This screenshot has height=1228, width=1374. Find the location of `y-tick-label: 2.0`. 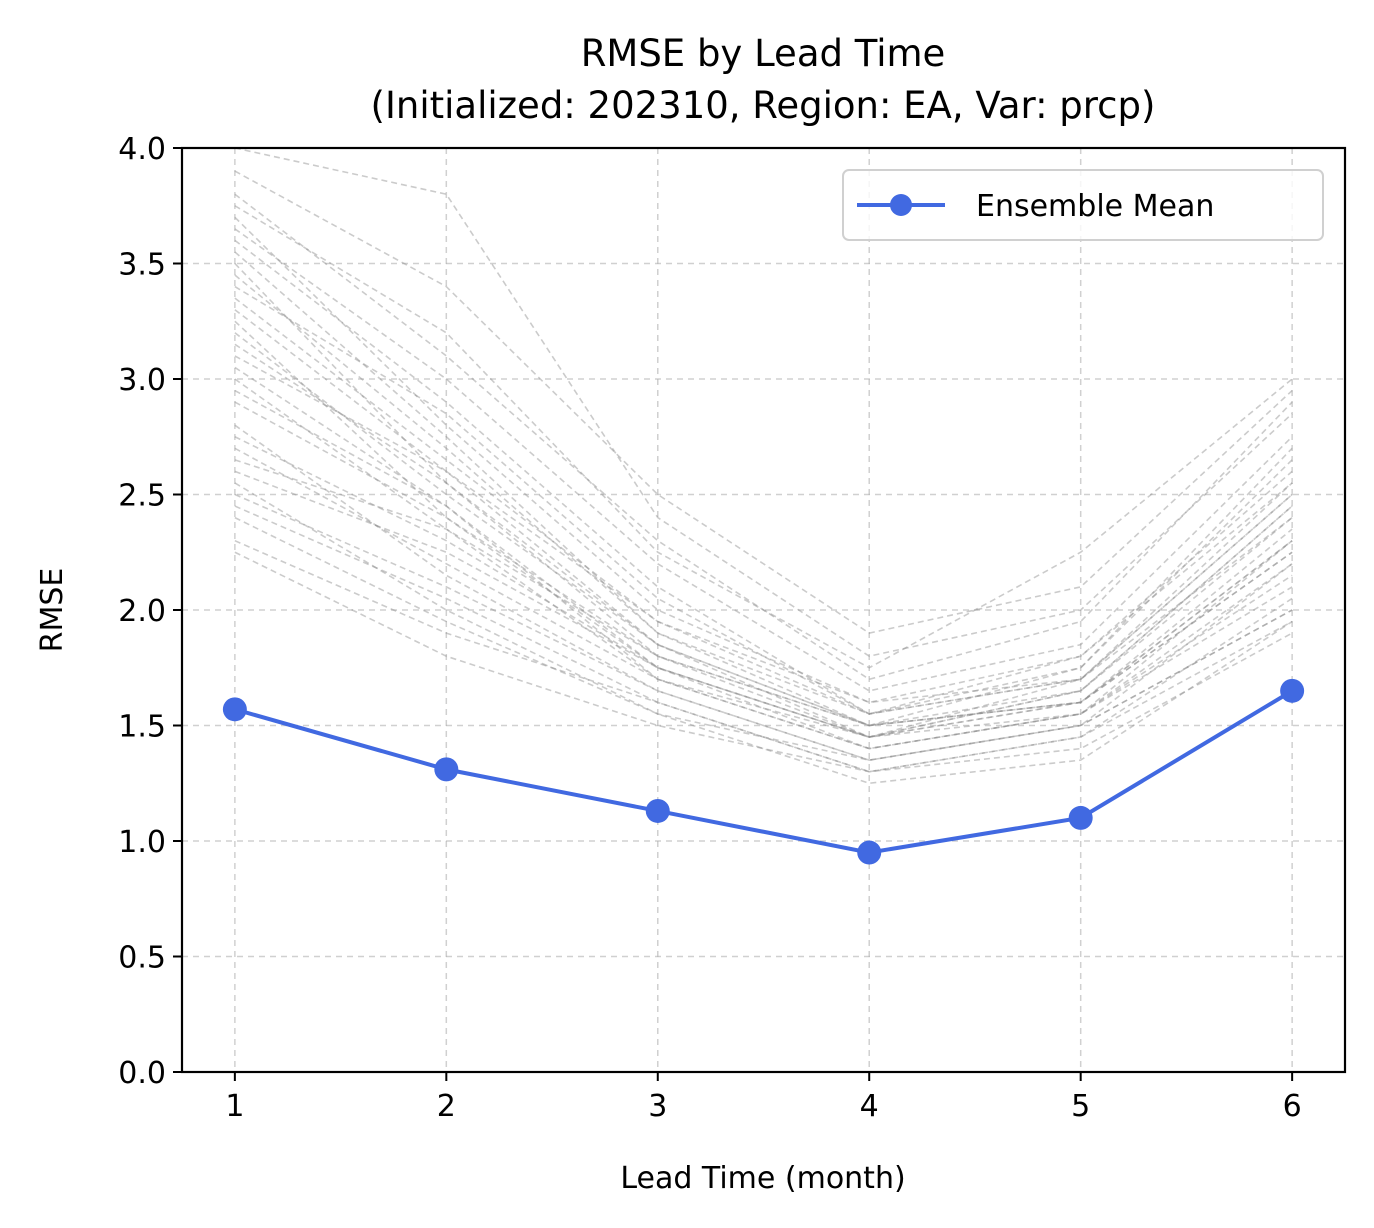

y-tick-label: 2.0 is located at coordinates (142, 611).